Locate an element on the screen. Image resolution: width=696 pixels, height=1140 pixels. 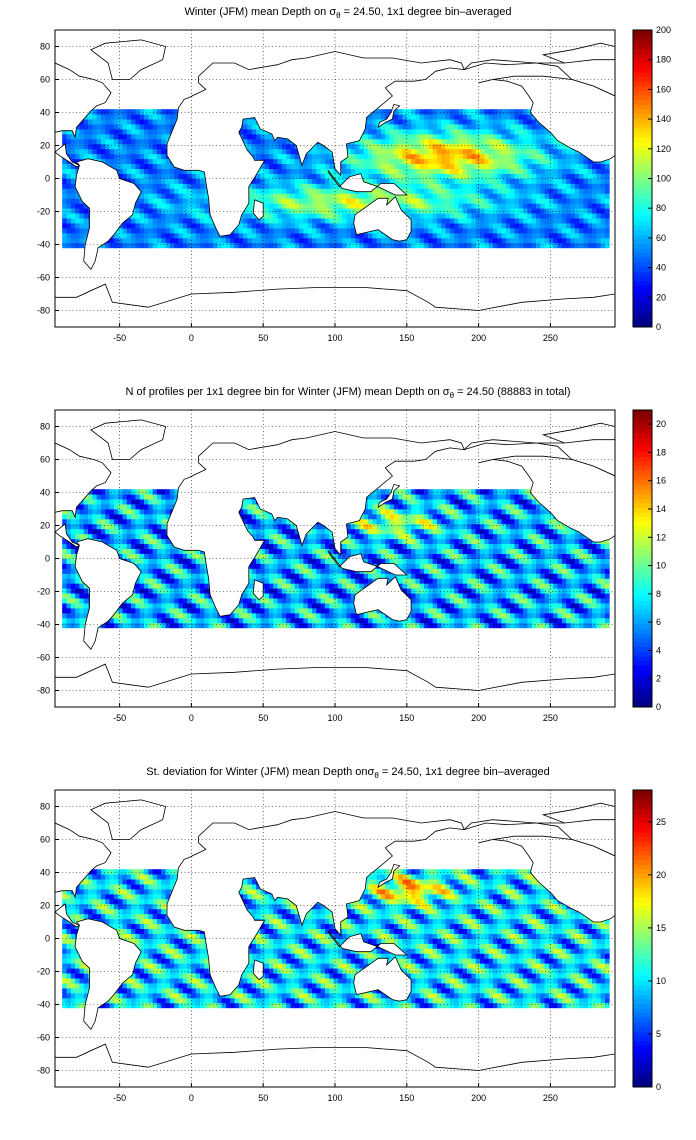
colorbar-tick-label: 16 is located at coordinates (661, 481).